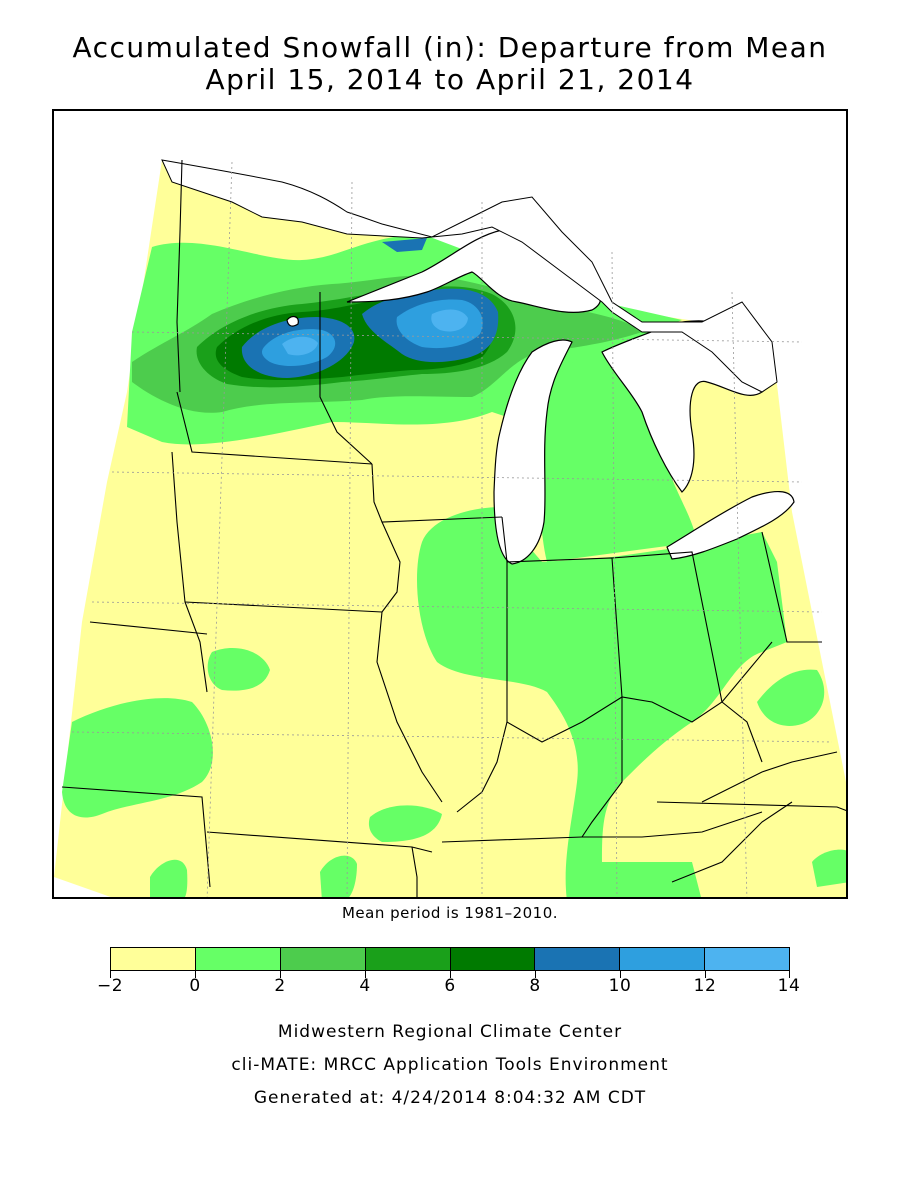 The image size is (900, 1200). Describe the element at coordinates (365, 986) in the screenshot. I see `legend-tick-label: 4` at that location.